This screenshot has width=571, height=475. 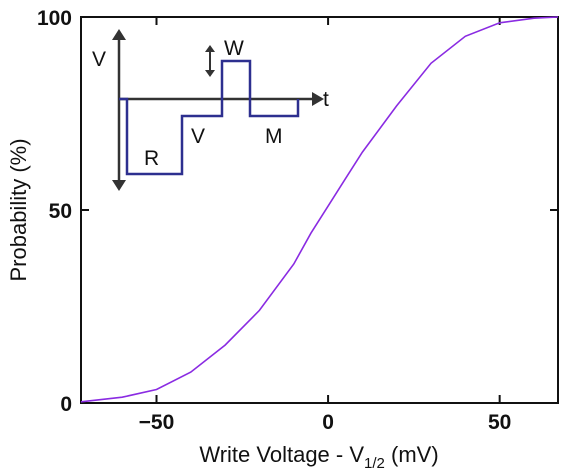 I want to click on inset-w-arrow-up-icon, so click(x=210, y=48).